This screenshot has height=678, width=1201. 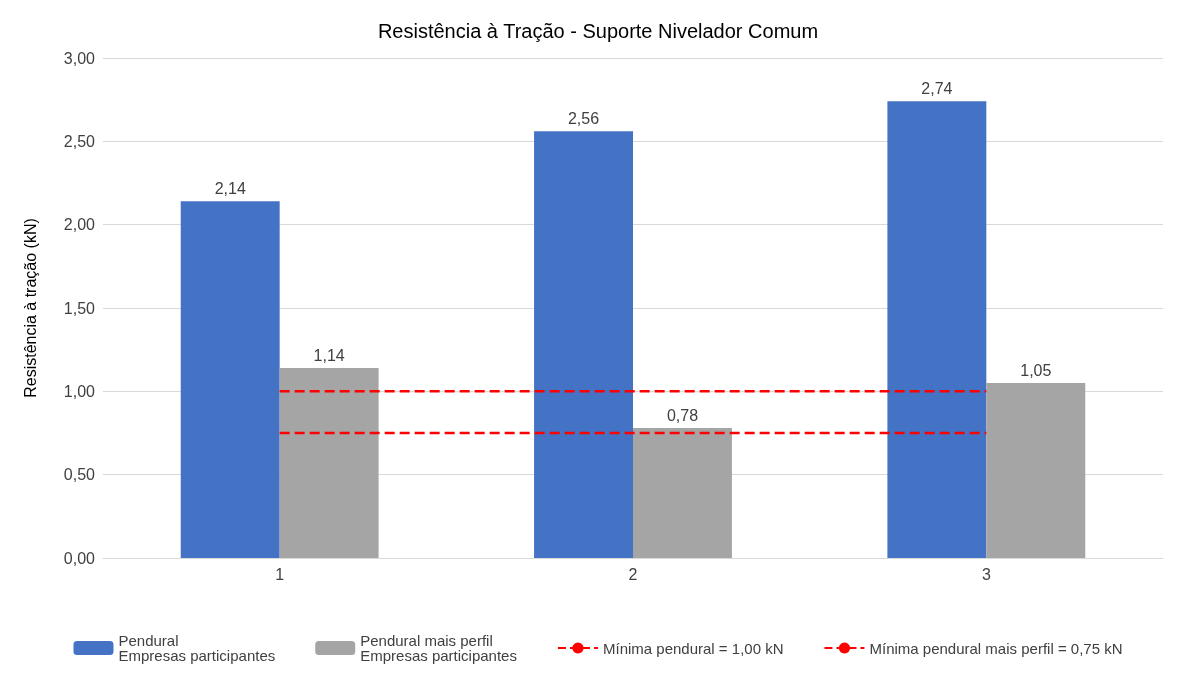 I want to click on y-tick-label: 1,50, so click(x=79, y=308).